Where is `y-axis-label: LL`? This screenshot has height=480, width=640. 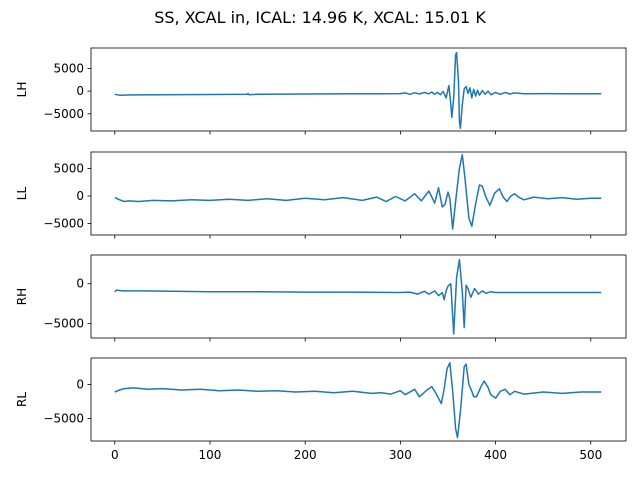 y-axis-label: LL is located at coordinates (22, 194).